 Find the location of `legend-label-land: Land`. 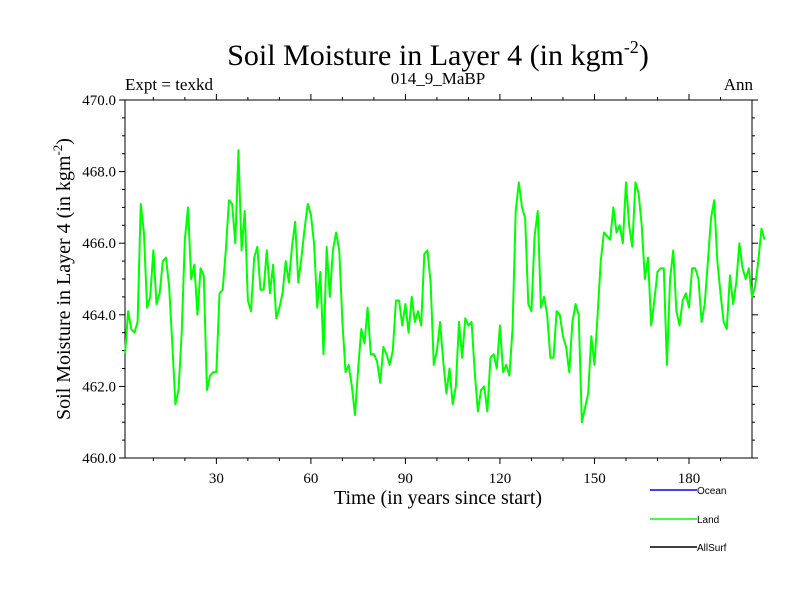

legend-label-land: Land is located at coordinates (708, 520).